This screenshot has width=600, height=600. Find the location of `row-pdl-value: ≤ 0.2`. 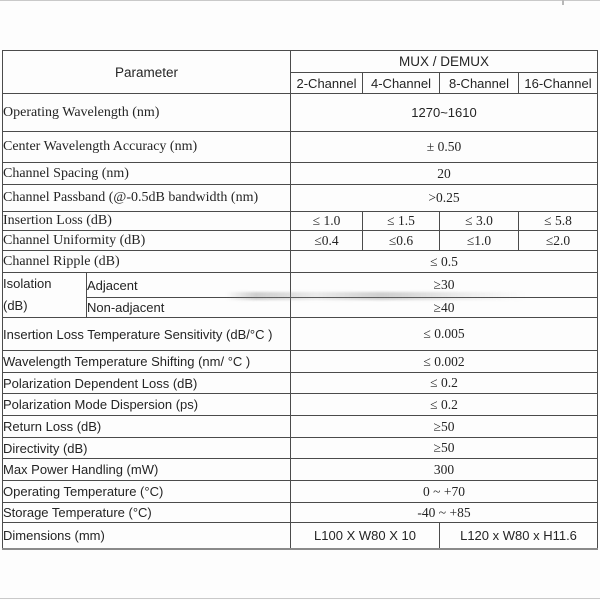

row-pdl-value: ≤ 0.2 is located at coordinates (444, 383).